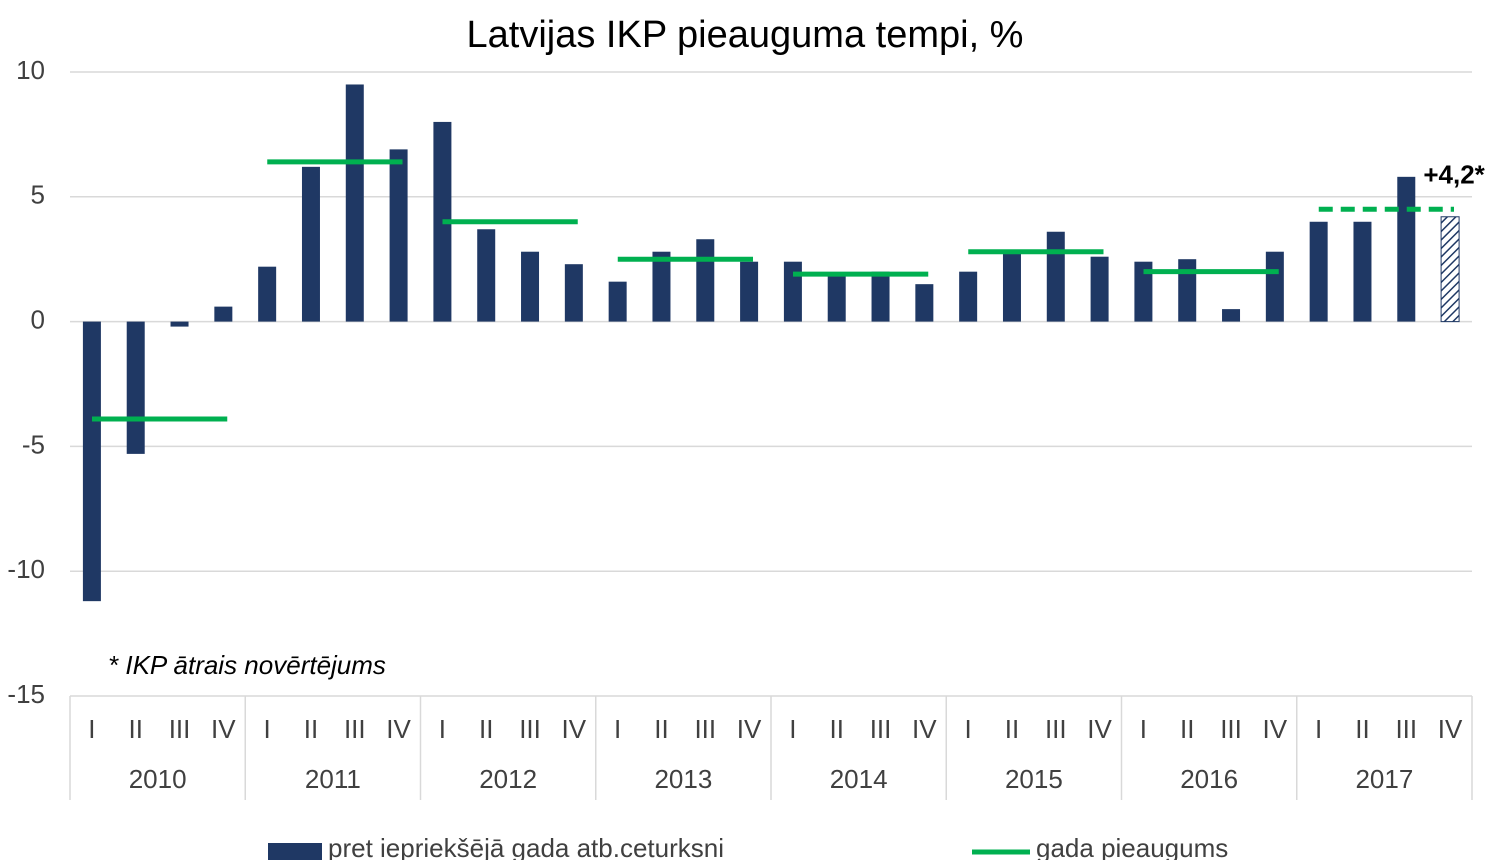 The width and height of the screenshot is (1500, 860). Describe the element at coordinates (1384, 779) in the screenshot. I see `year-label: 2017` at that location.